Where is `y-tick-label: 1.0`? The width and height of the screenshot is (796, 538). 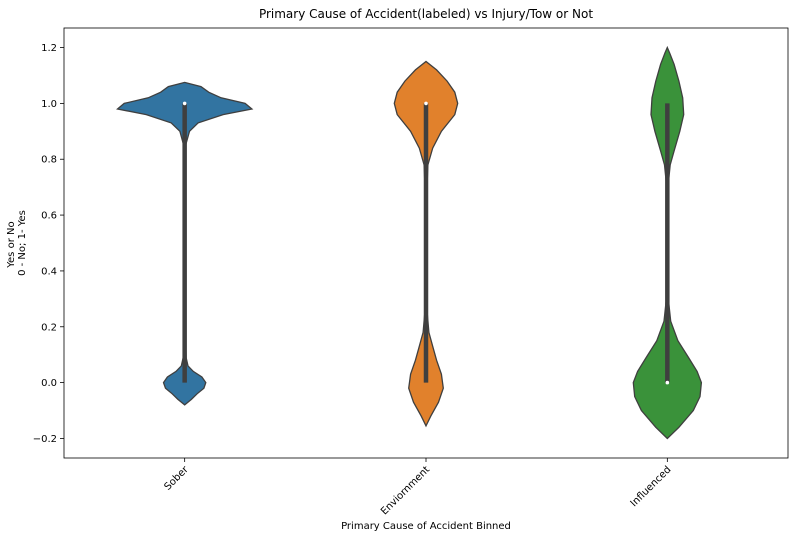
y-tick-label: 1.0 is located at coordinates (49, 104).